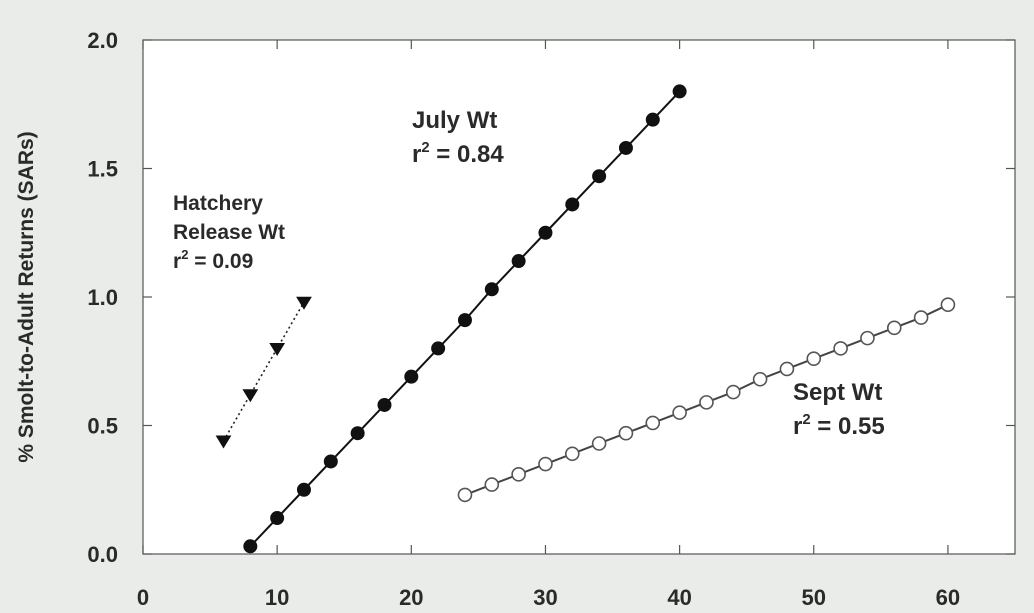  What do you see at coordinates (948, 597) in the screenshot?
I see `x-tick-label: 60` at bounding box center [948, 597].